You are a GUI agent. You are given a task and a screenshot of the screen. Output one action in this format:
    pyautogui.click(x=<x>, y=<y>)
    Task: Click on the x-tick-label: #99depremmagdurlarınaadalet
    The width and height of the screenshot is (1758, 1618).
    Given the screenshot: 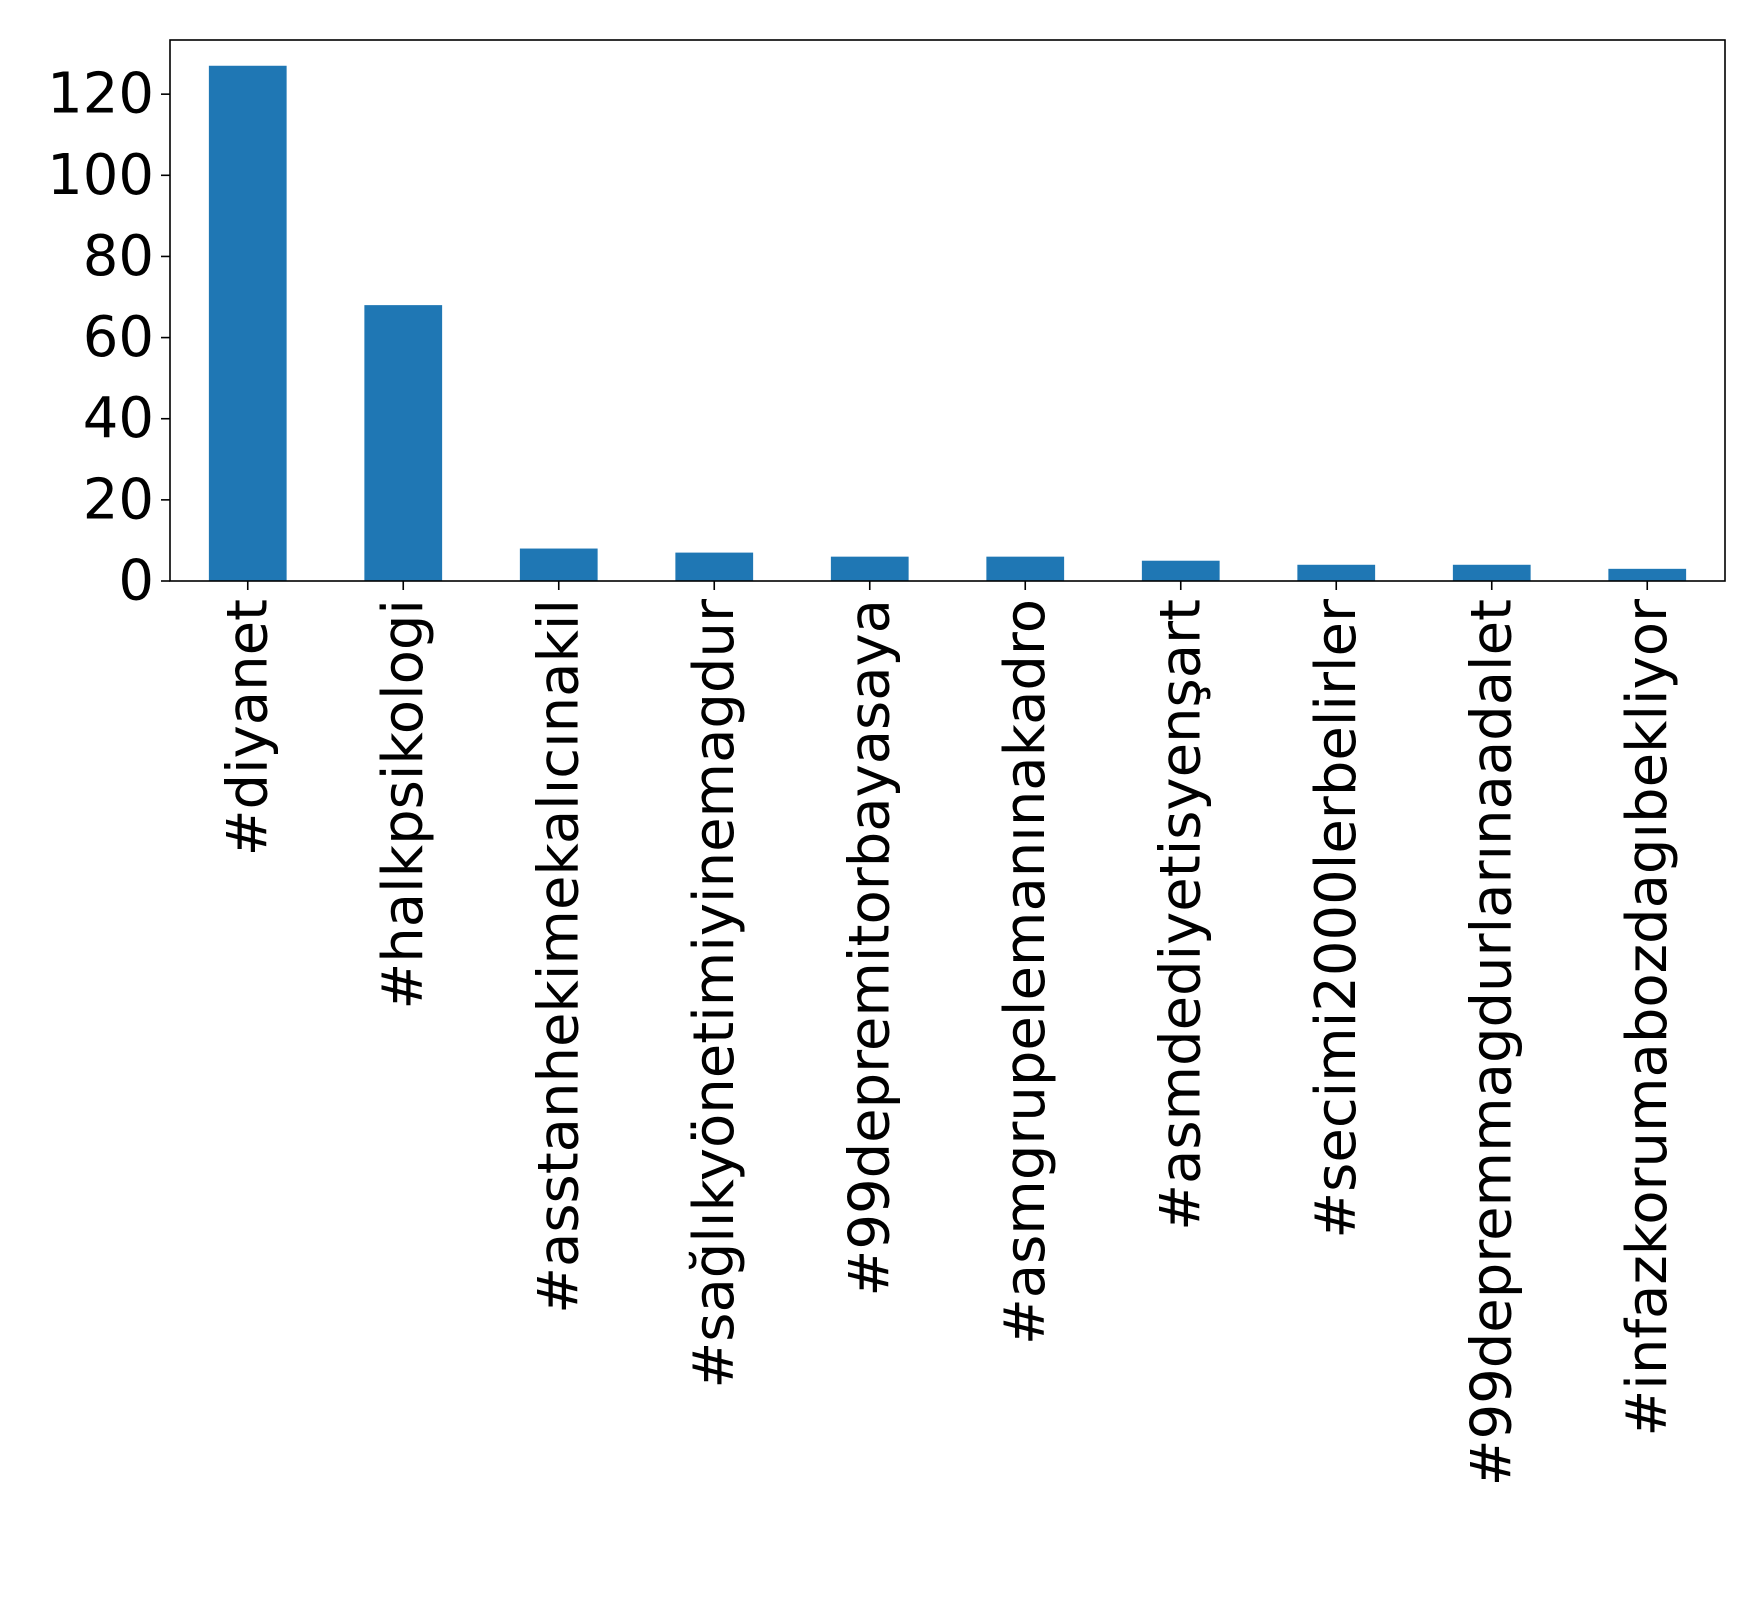 What is the action you would take?
    pyautogui.click(x=1491, y=1042)
    